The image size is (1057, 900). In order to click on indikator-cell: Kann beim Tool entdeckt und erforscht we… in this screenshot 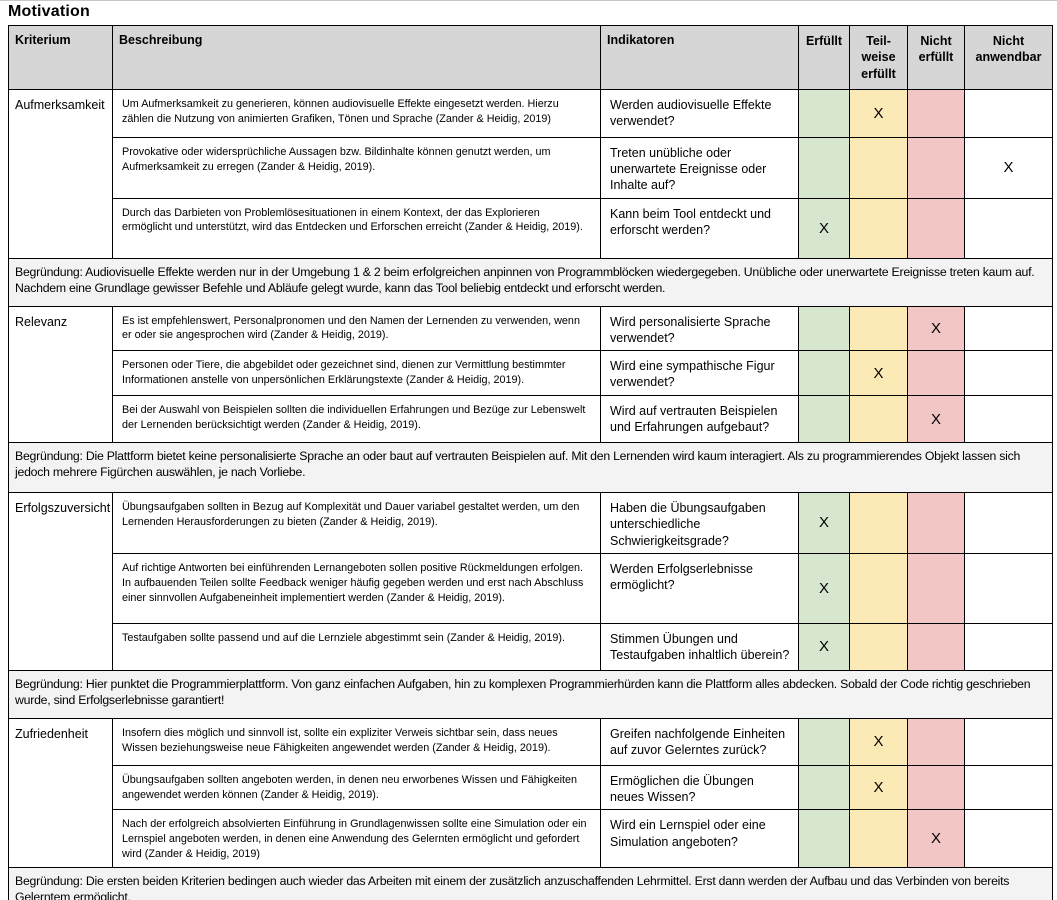, I will do `click(699, 228)`.